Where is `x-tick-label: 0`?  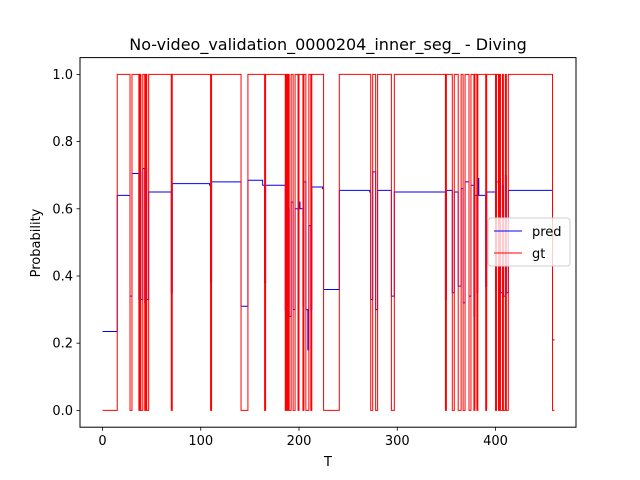
x-tick-label: 0 is located at coordinates (102, 441).